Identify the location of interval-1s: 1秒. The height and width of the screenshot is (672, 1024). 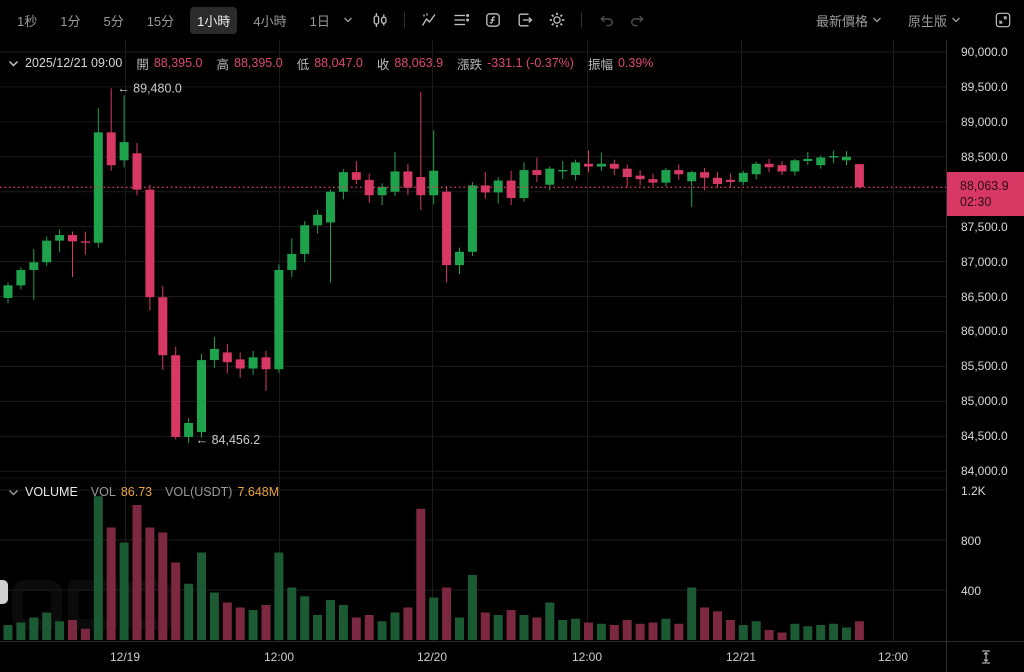
(27, 21).